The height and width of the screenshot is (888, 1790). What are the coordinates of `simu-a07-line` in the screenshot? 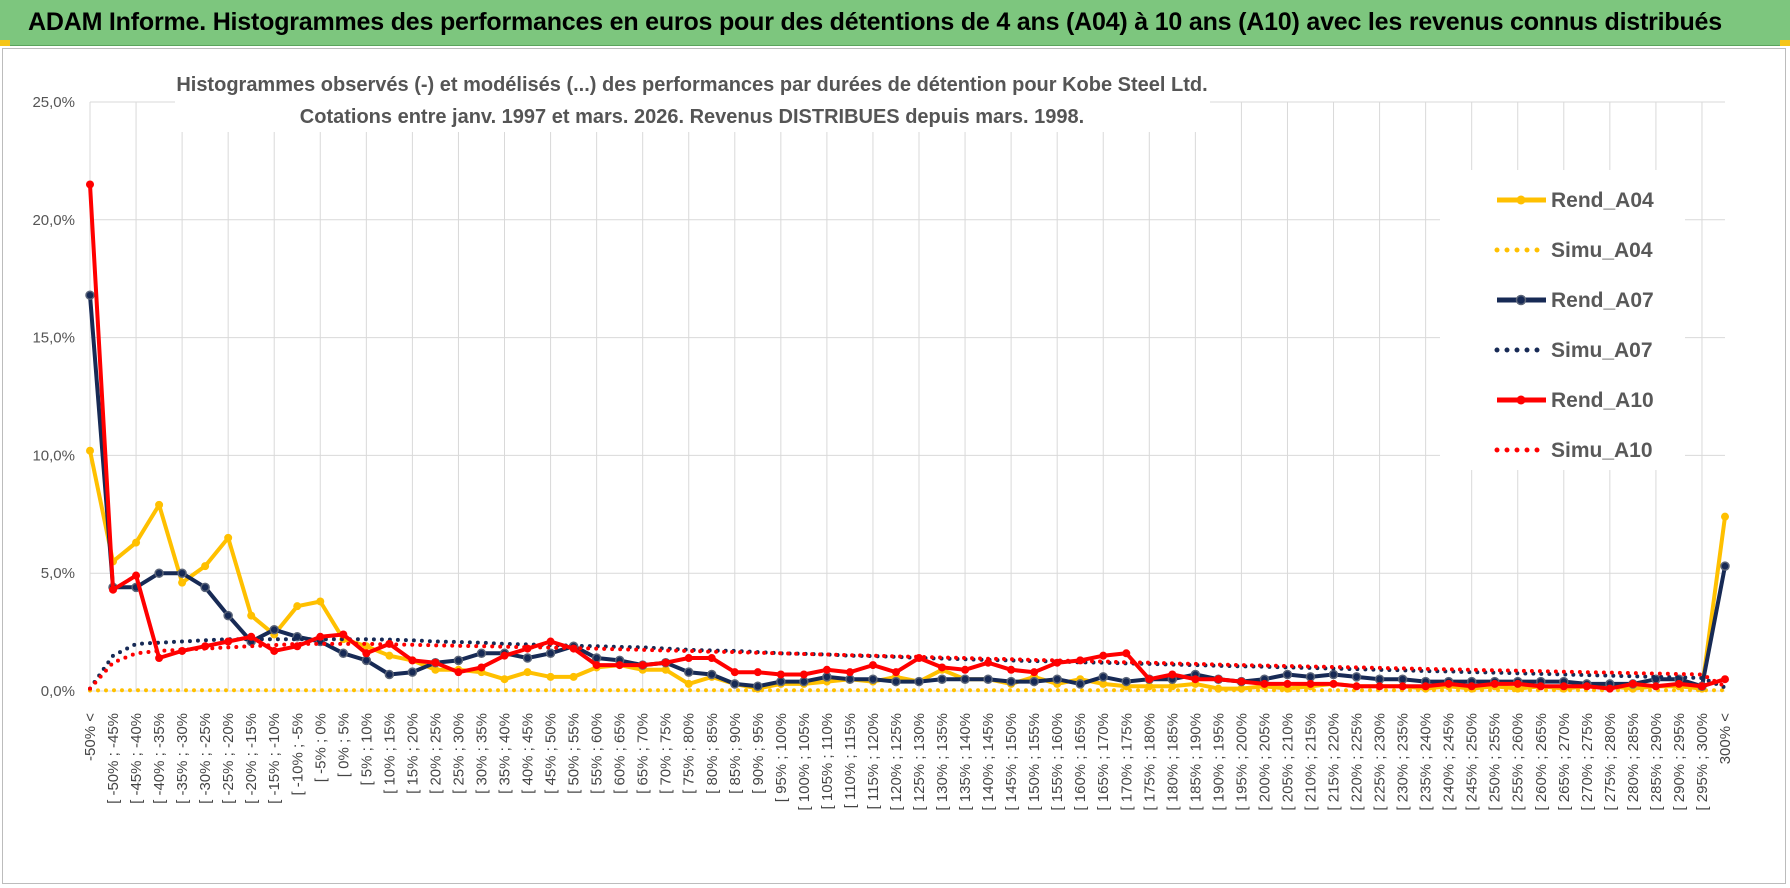 It's located at (907, 664).